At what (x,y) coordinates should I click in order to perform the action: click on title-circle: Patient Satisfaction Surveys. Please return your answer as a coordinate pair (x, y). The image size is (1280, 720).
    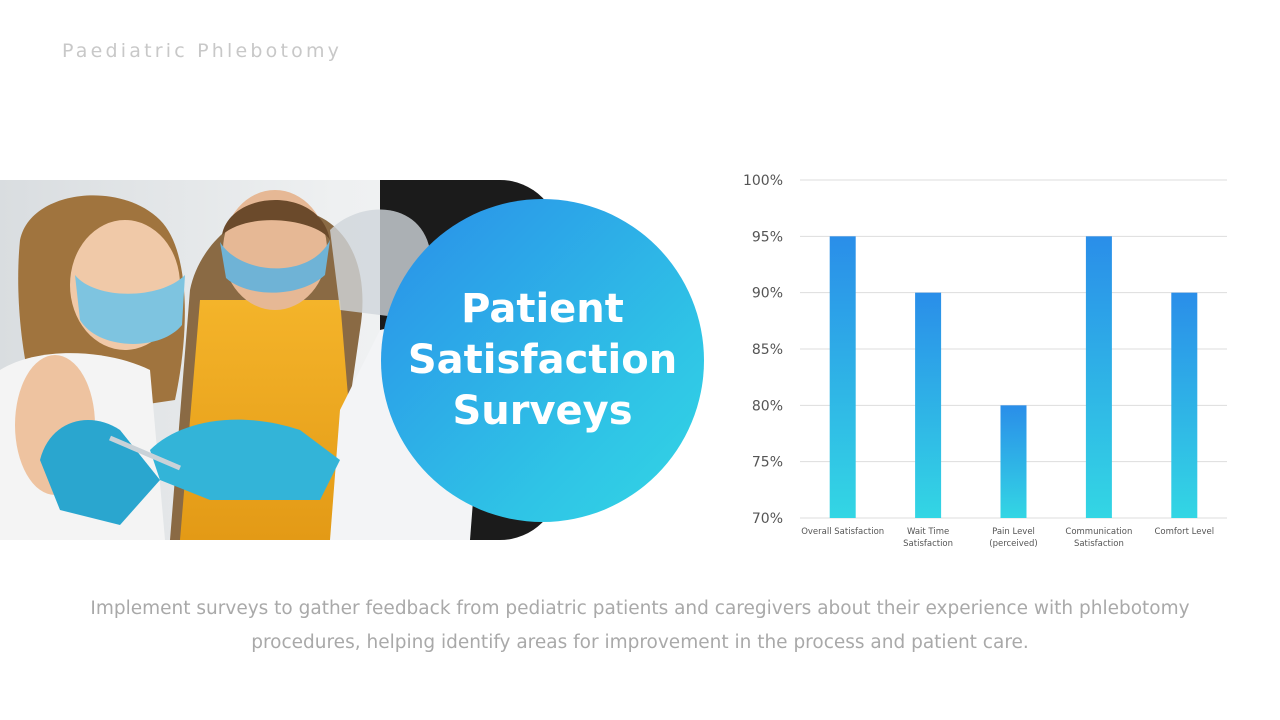
    Looking at the image, I should click on (542, 360).